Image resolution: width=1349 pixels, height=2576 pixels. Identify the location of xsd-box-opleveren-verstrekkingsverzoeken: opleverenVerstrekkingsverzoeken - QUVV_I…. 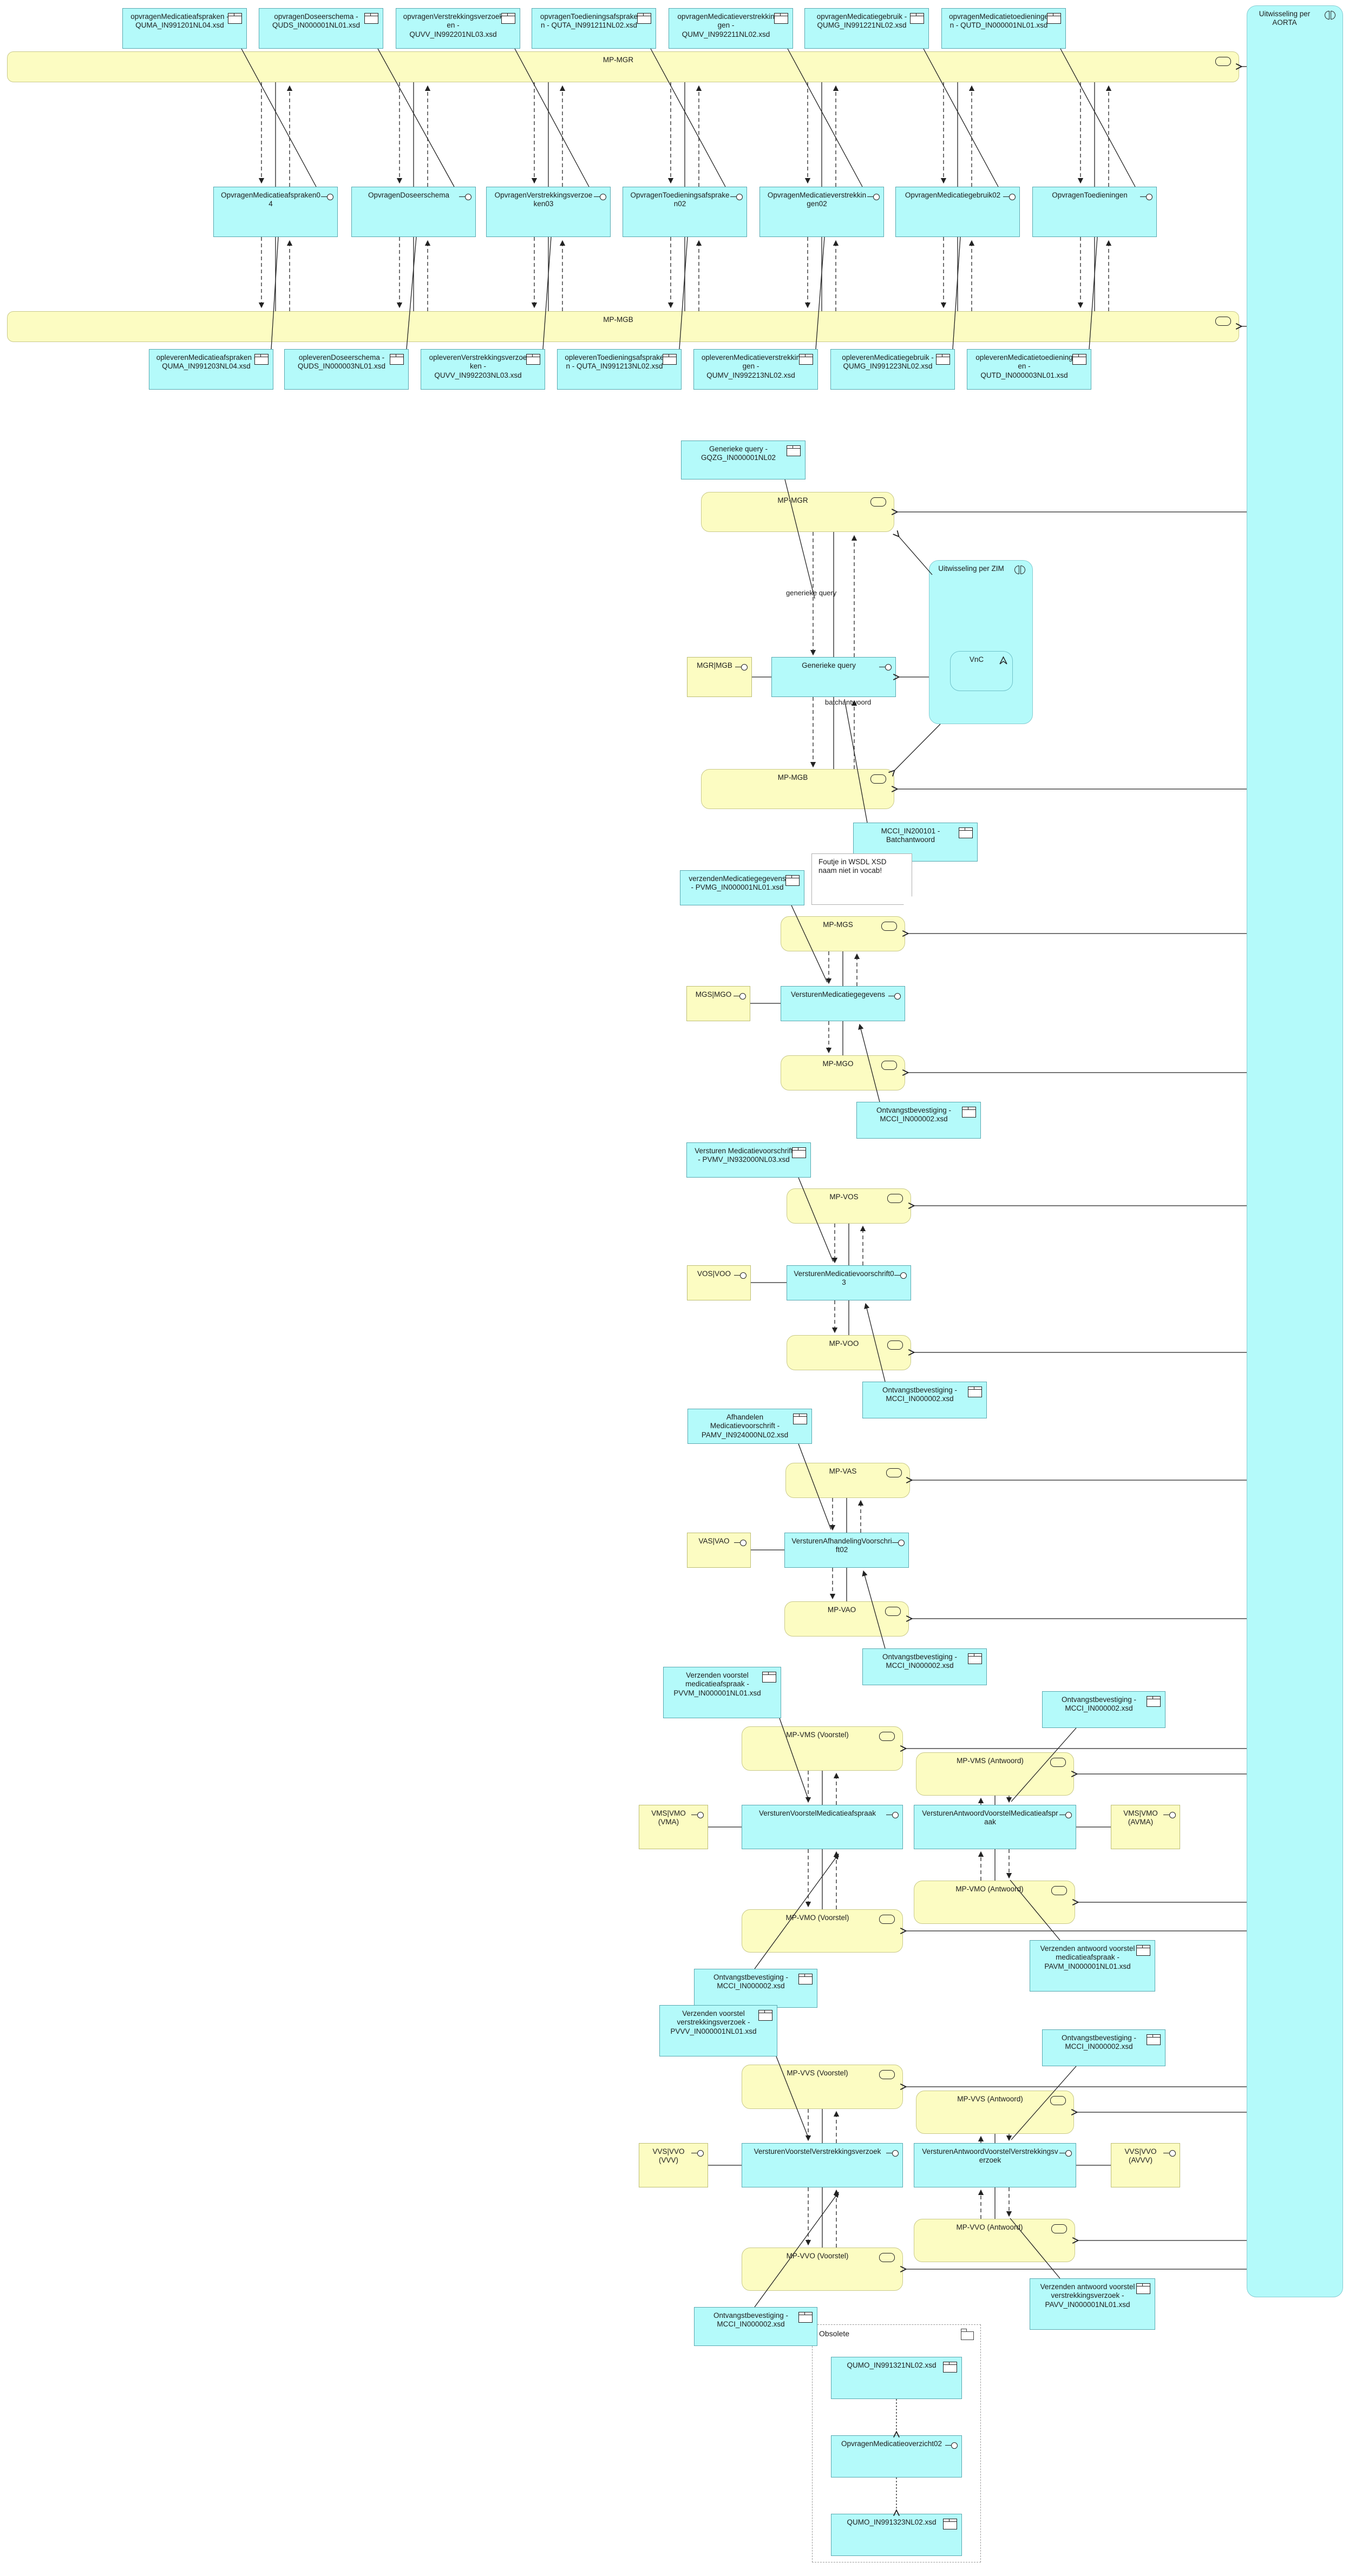
(483, 369).